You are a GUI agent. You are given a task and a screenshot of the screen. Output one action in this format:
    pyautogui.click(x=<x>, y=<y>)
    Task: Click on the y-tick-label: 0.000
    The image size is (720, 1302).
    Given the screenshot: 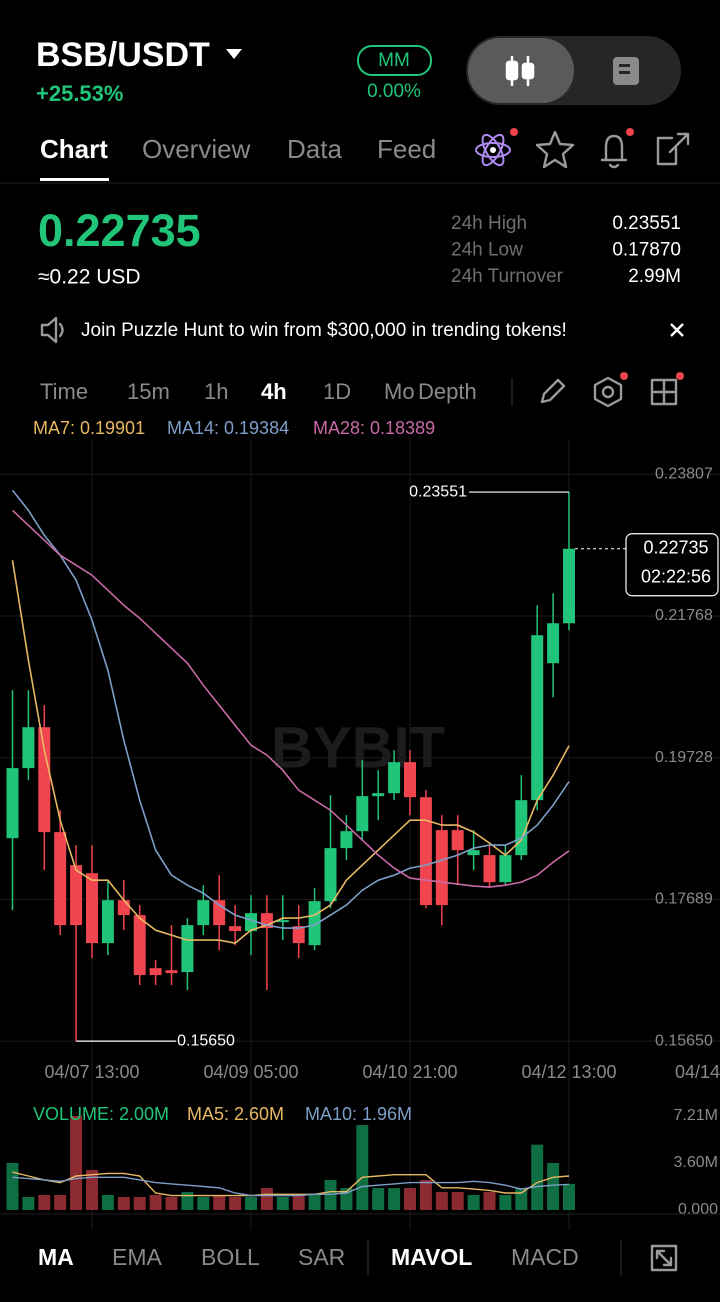 What is the action you would take?
    pyautogui.click(x=698, y=1209)
    